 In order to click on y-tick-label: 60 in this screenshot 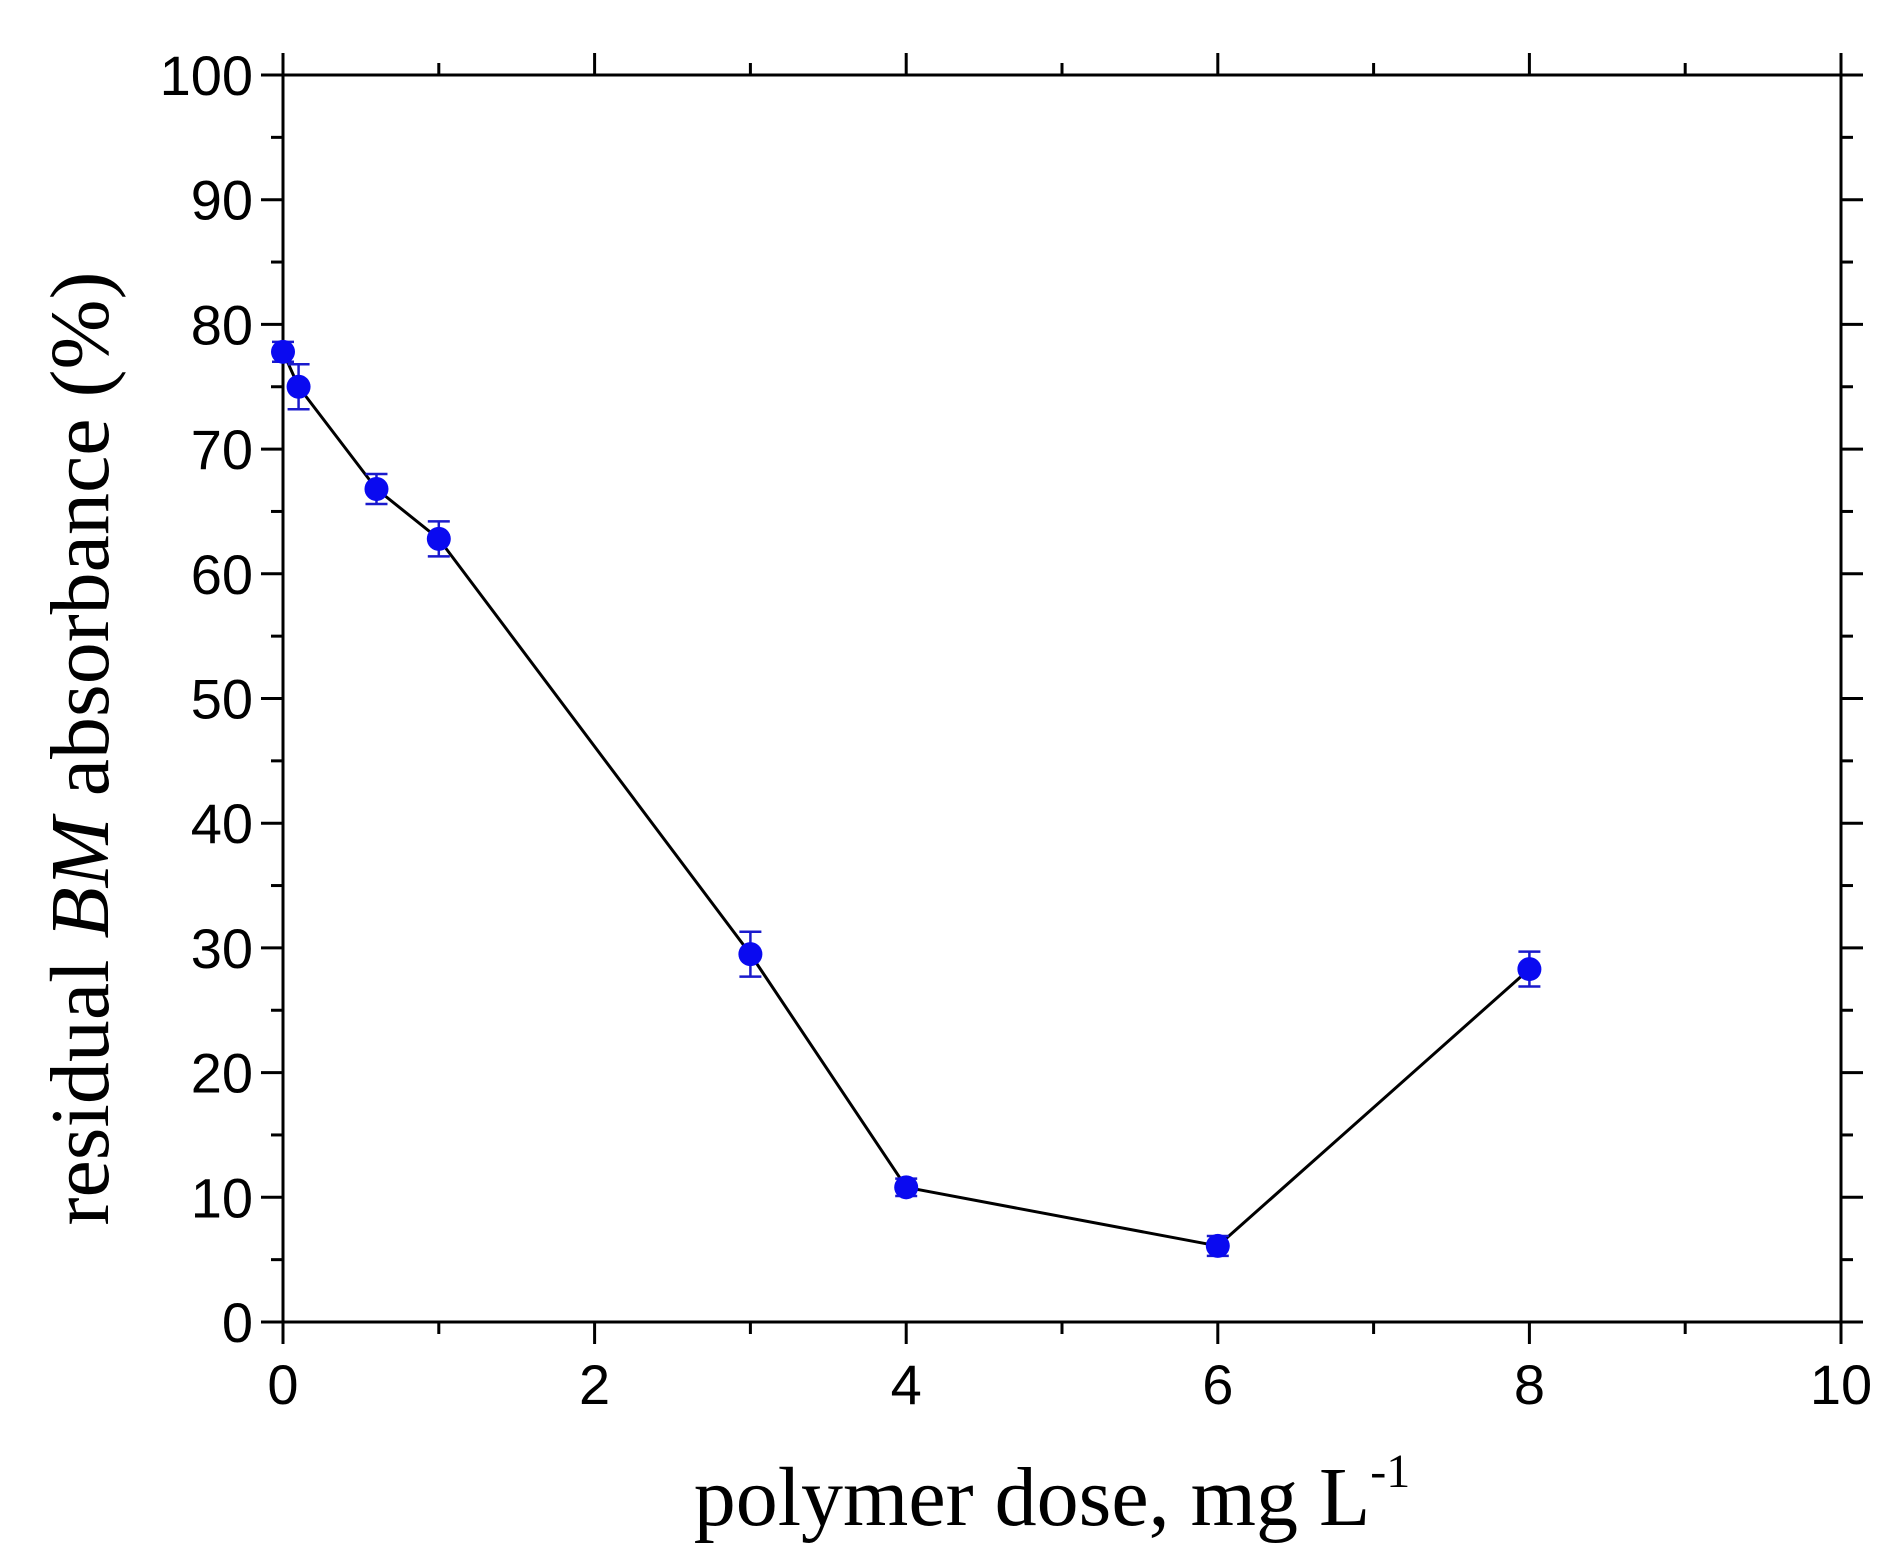, I will do `click(222, 574)`.